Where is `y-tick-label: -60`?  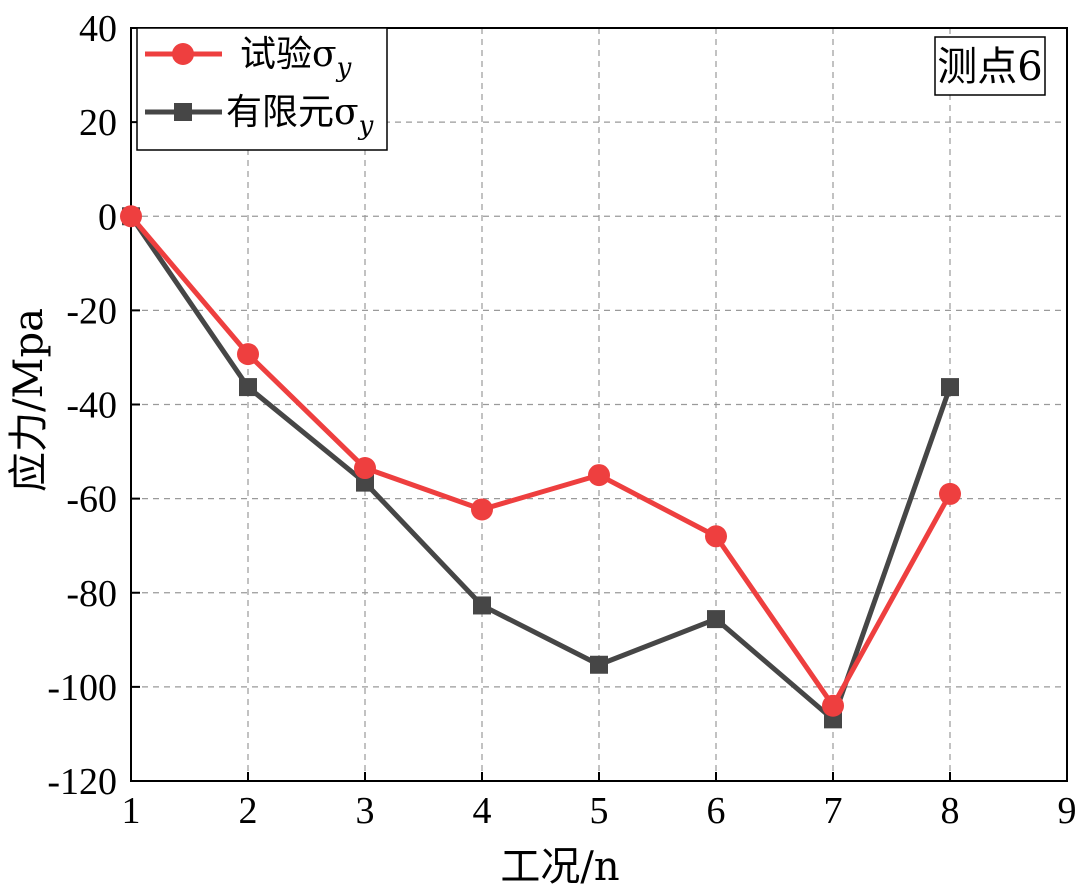 y-tick-label: -60 is located at coordinates (91, 500).